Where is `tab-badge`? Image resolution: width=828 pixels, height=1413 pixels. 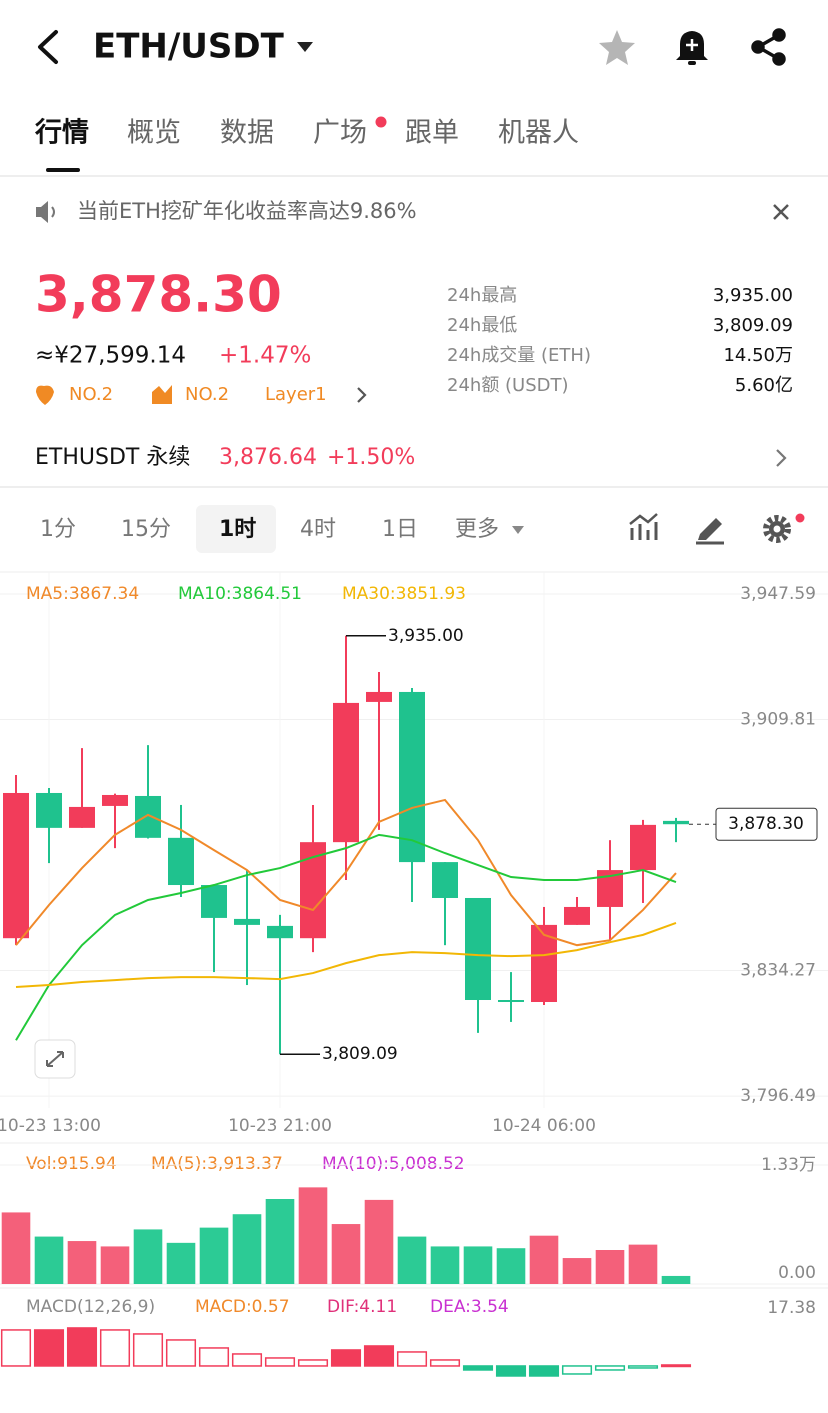
tab-badge is located at coordinates (381, 122).